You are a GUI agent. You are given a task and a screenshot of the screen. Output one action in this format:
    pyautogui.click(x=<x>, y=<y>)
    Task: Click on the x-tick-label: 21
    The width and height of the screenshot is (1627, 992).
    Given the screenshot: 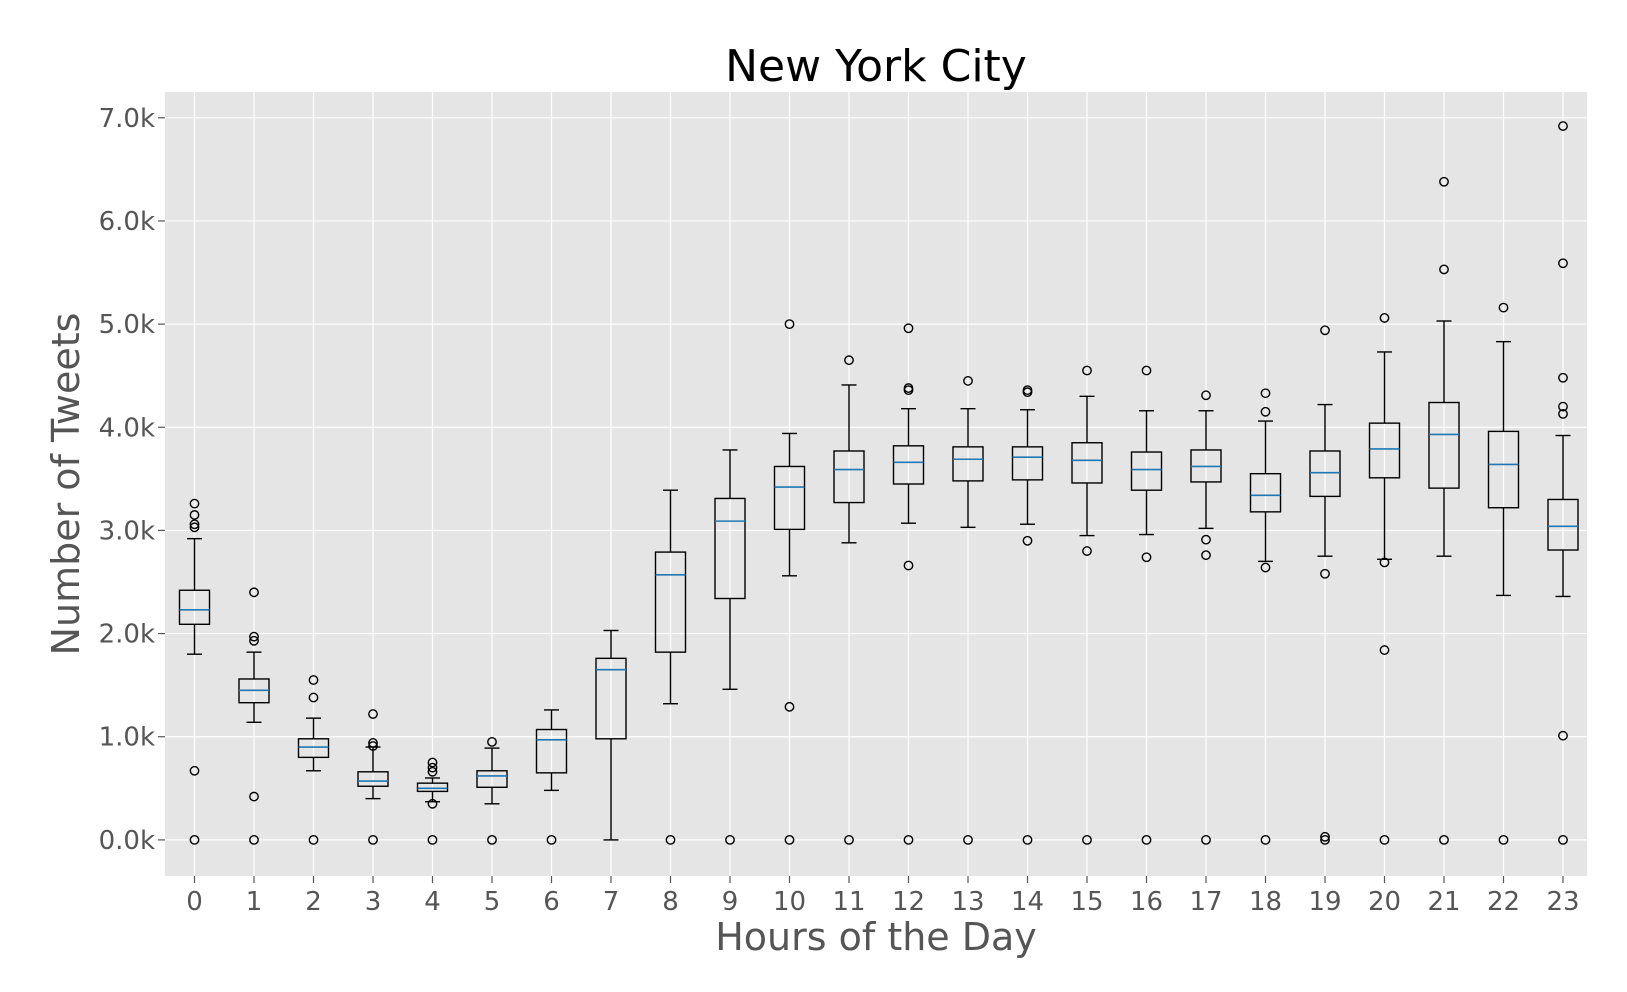 What is the action you would take?
    pyautogui.click(x=1443, y=902)
    